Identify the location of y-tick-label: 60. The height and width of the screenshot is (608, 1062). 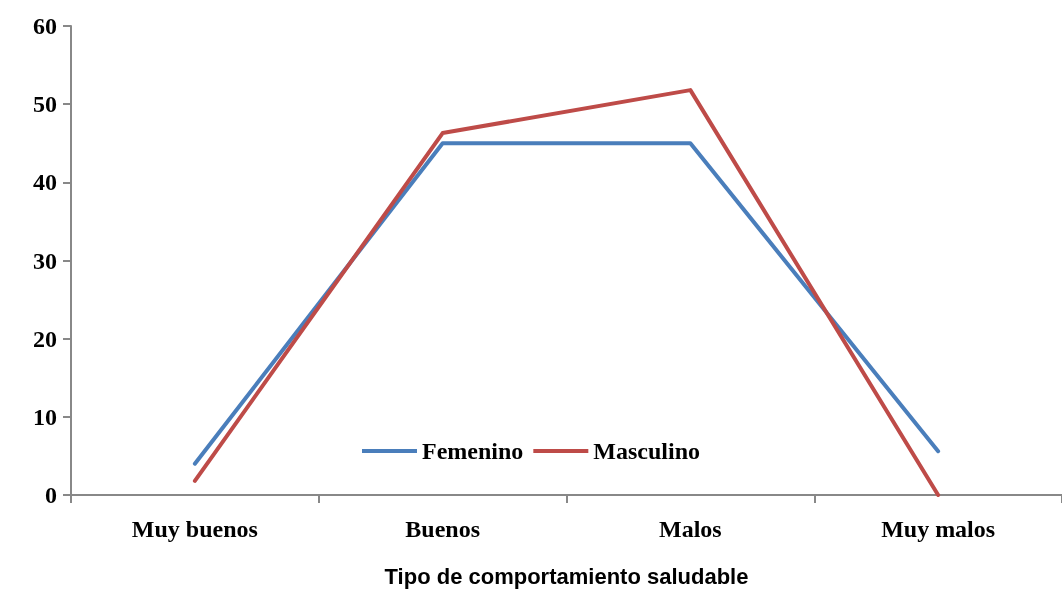
(45, 26).